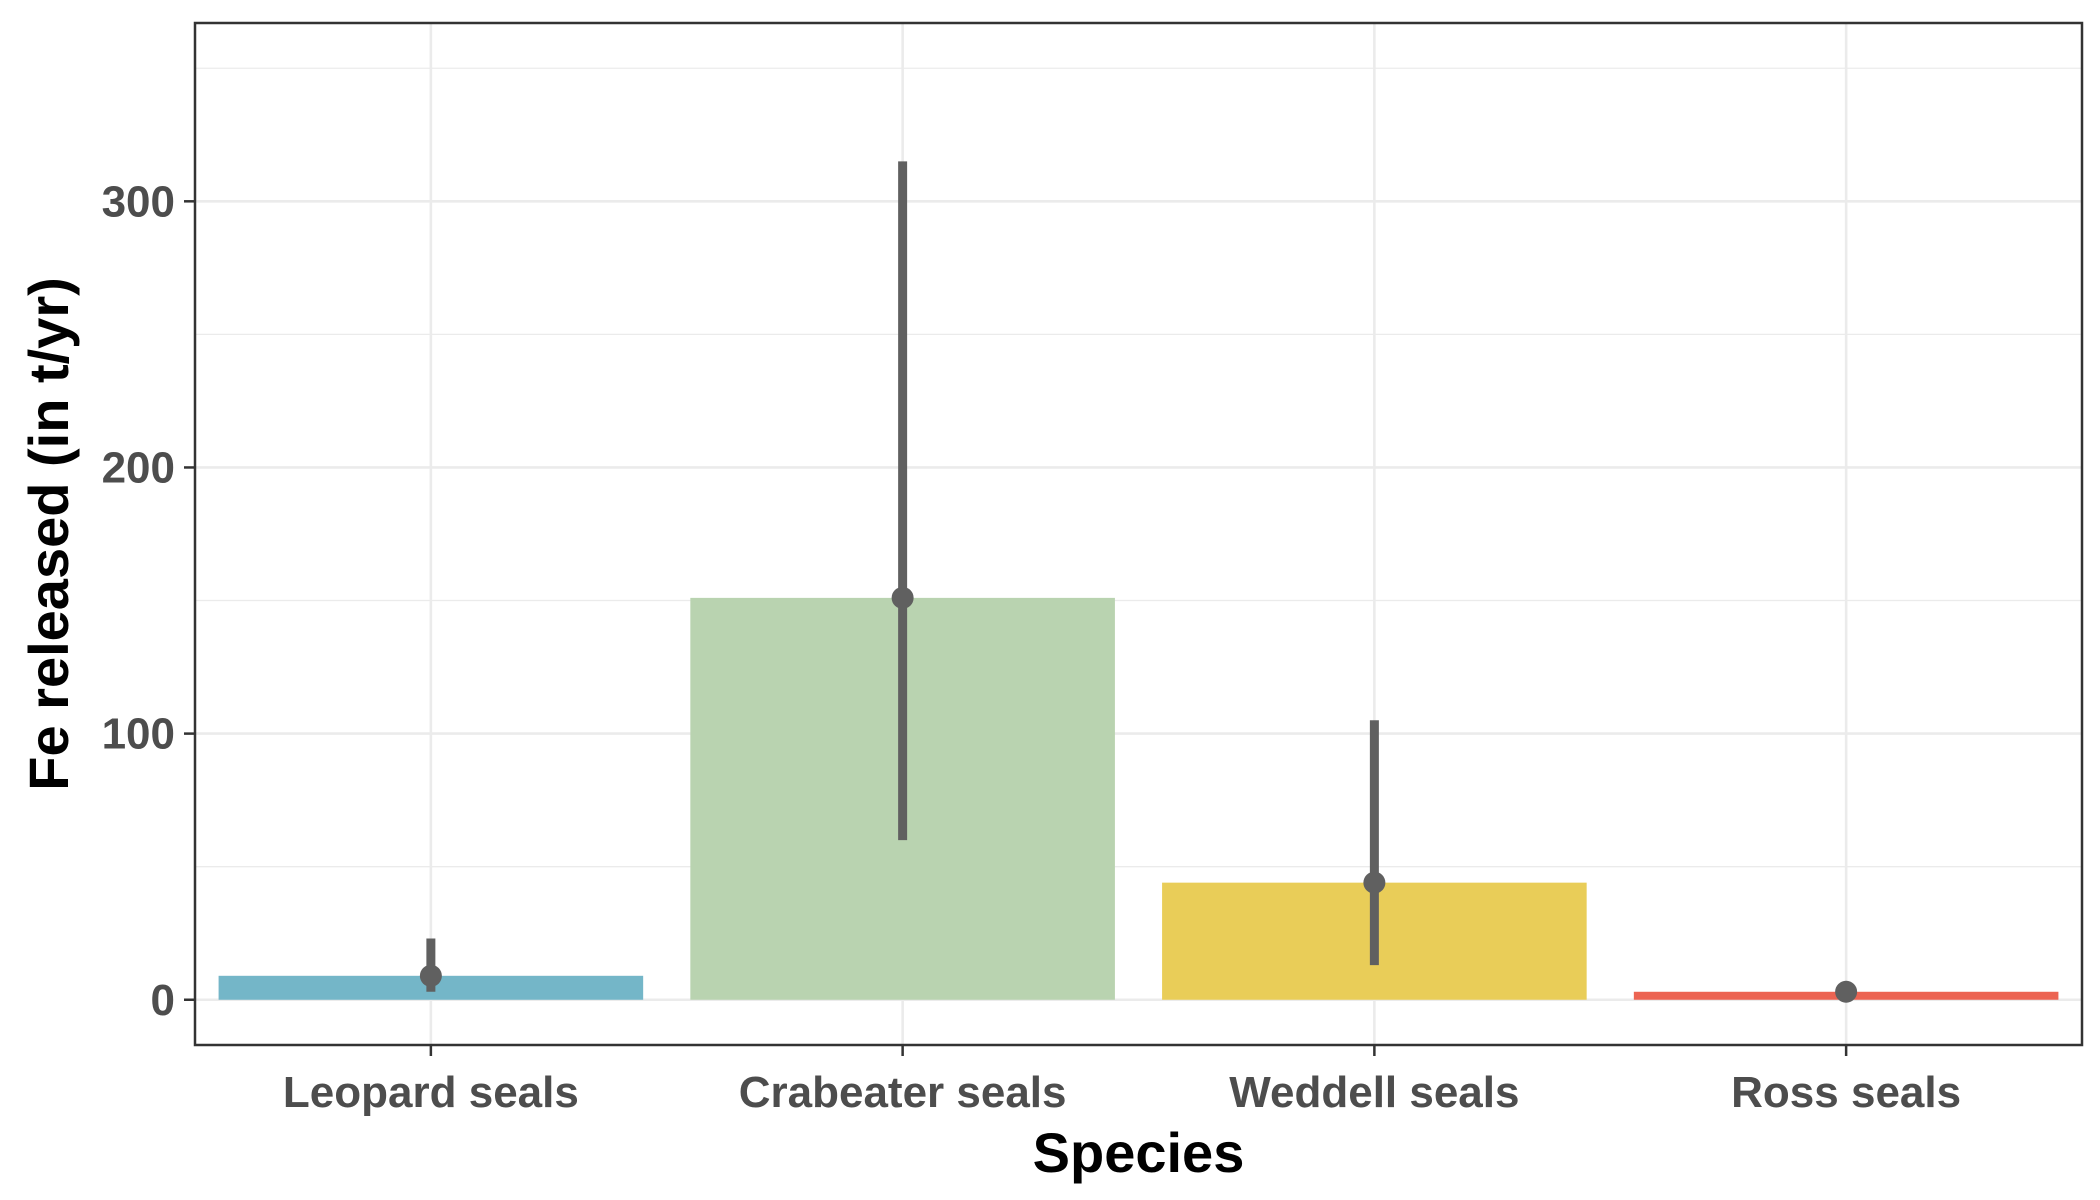 The width and height of the screenshot is (2100, 1200). I want to click on x-tick-label: Weddell seals, so click(1374, 1092).